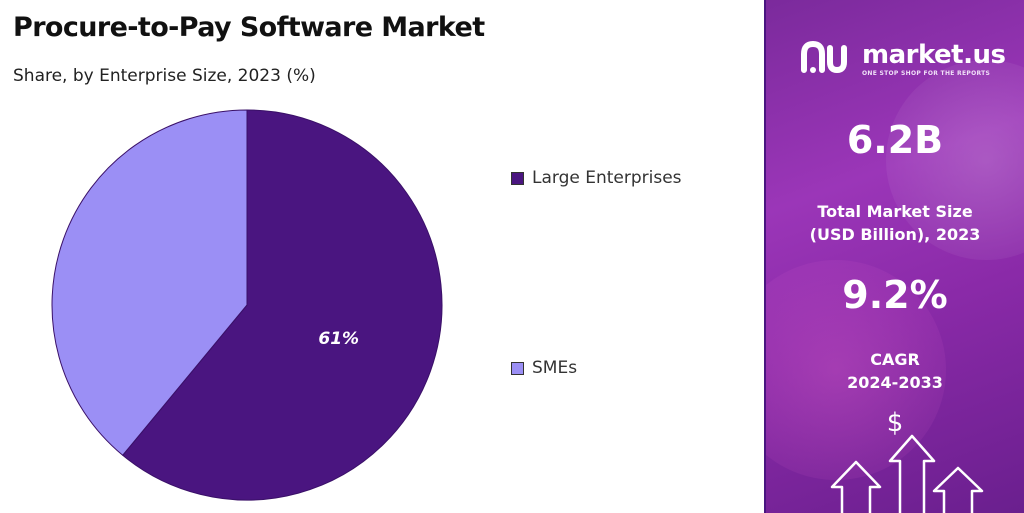 The width and height of the screenshot is (1024, 513). I want to click on legend-label: Large Enterprises, so click(607, 178).